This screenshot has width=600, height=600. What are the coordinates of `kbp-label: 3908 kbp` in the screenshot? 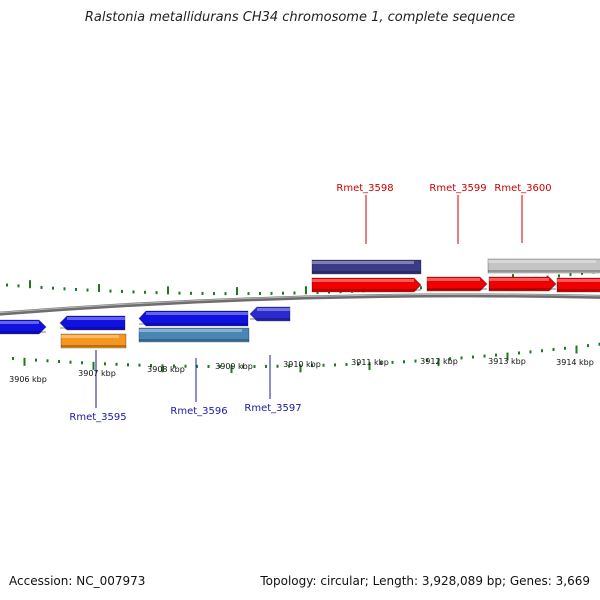 It's located at (166, 369).